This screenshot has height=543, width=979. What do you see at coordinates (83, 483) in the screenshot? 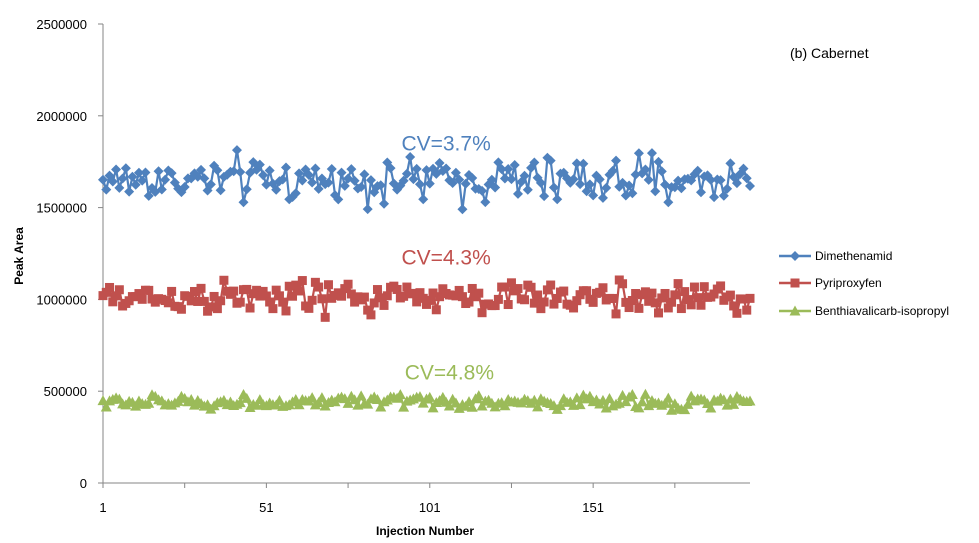
I see `y-tick-label: 0` at bounding box center [83, 483].